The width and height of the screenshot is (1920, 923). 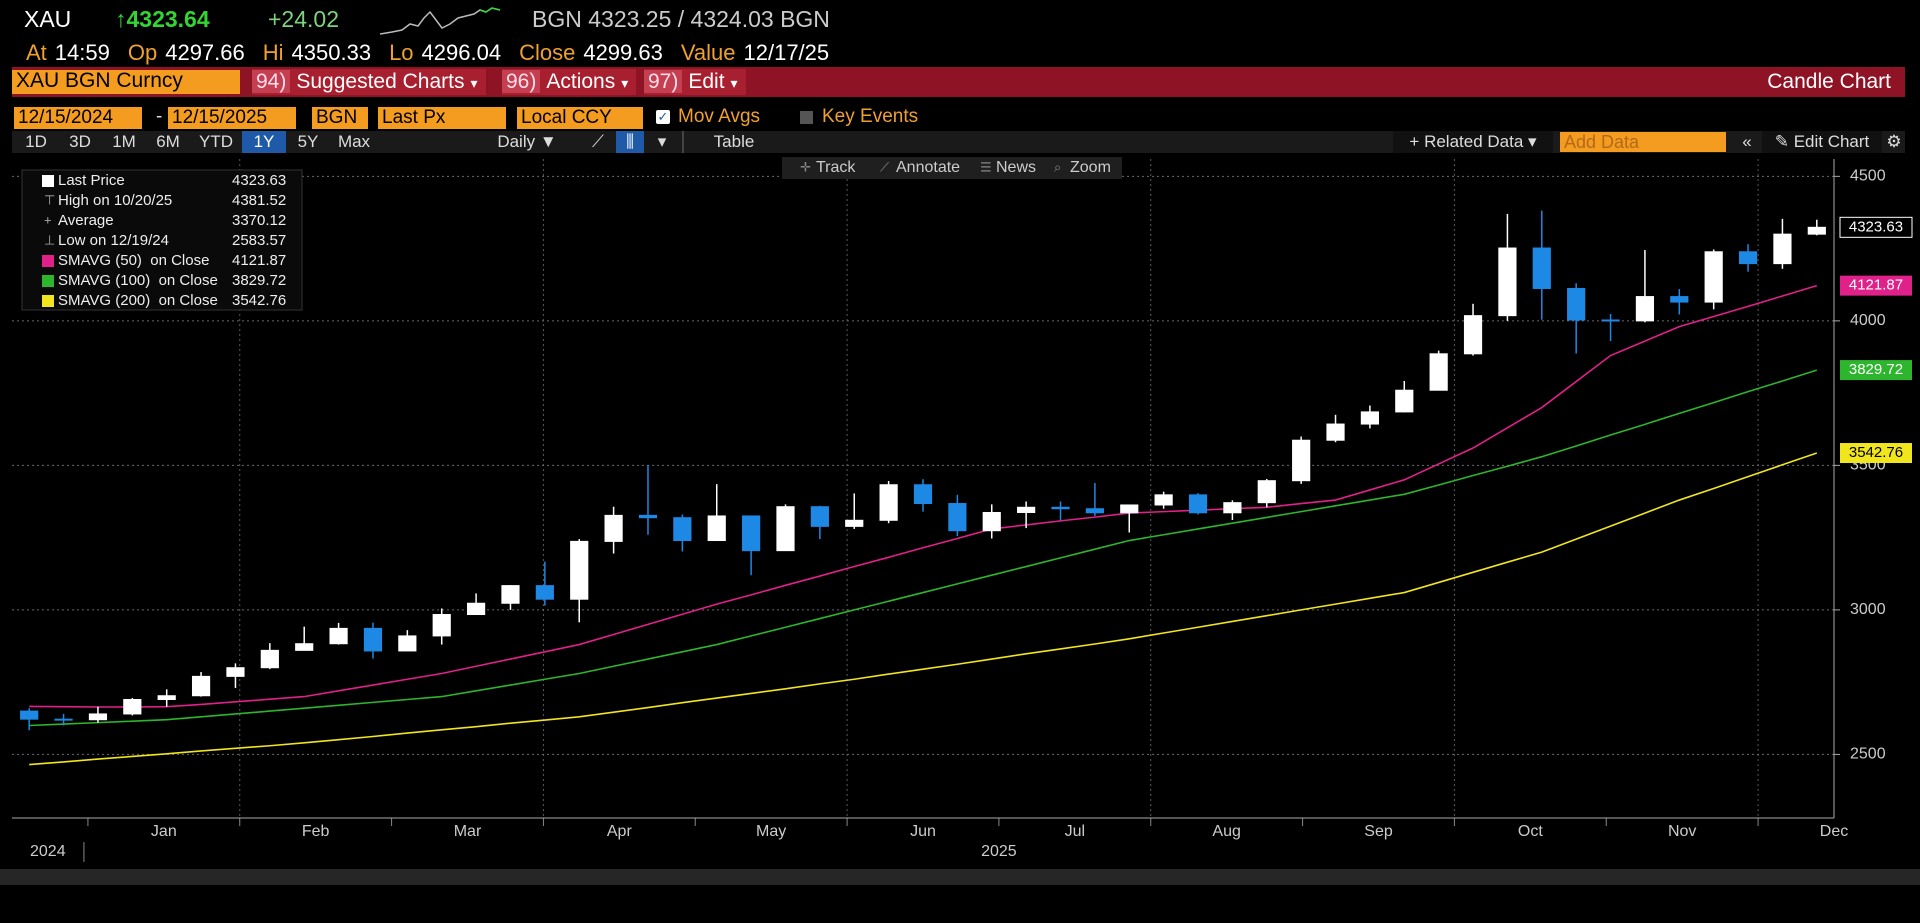 What do you see at coordinates (115, 200) in the screenshot?
I see `legend-label: High on 10/20/25` at bounding box center [115, 200].